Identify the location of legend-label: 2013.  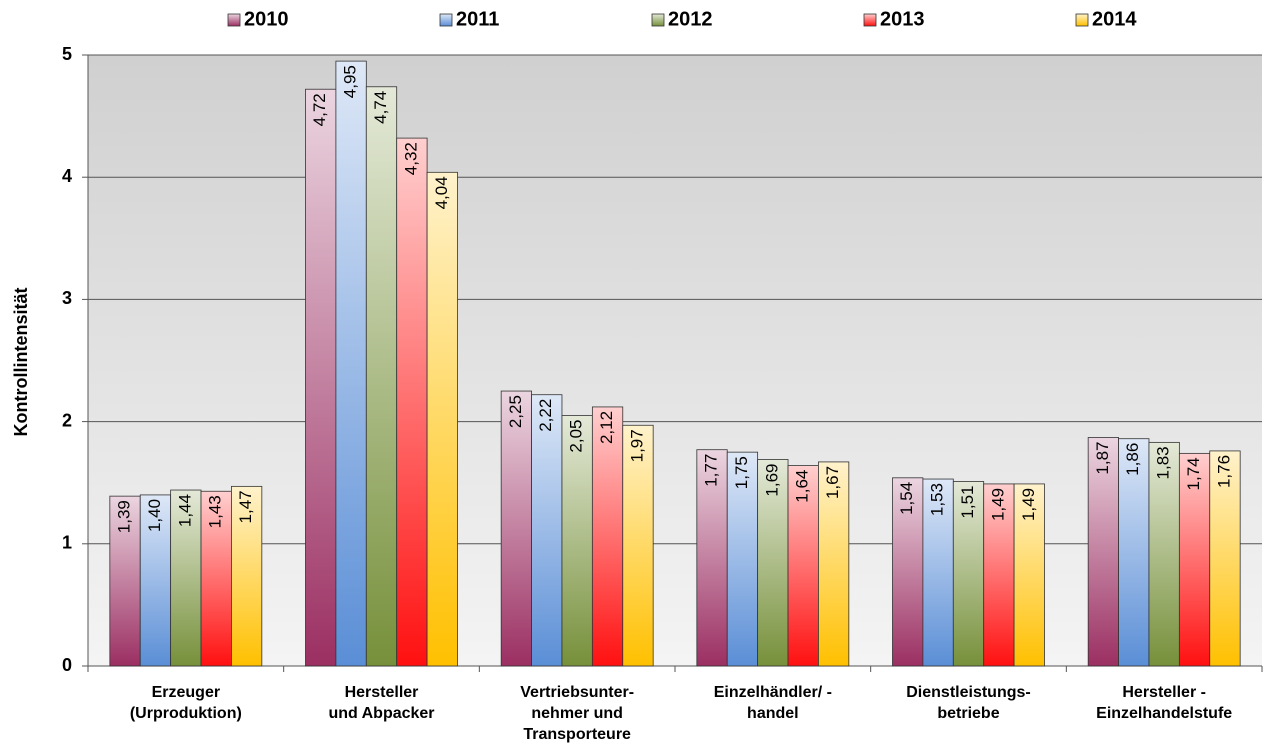
(902, 19).